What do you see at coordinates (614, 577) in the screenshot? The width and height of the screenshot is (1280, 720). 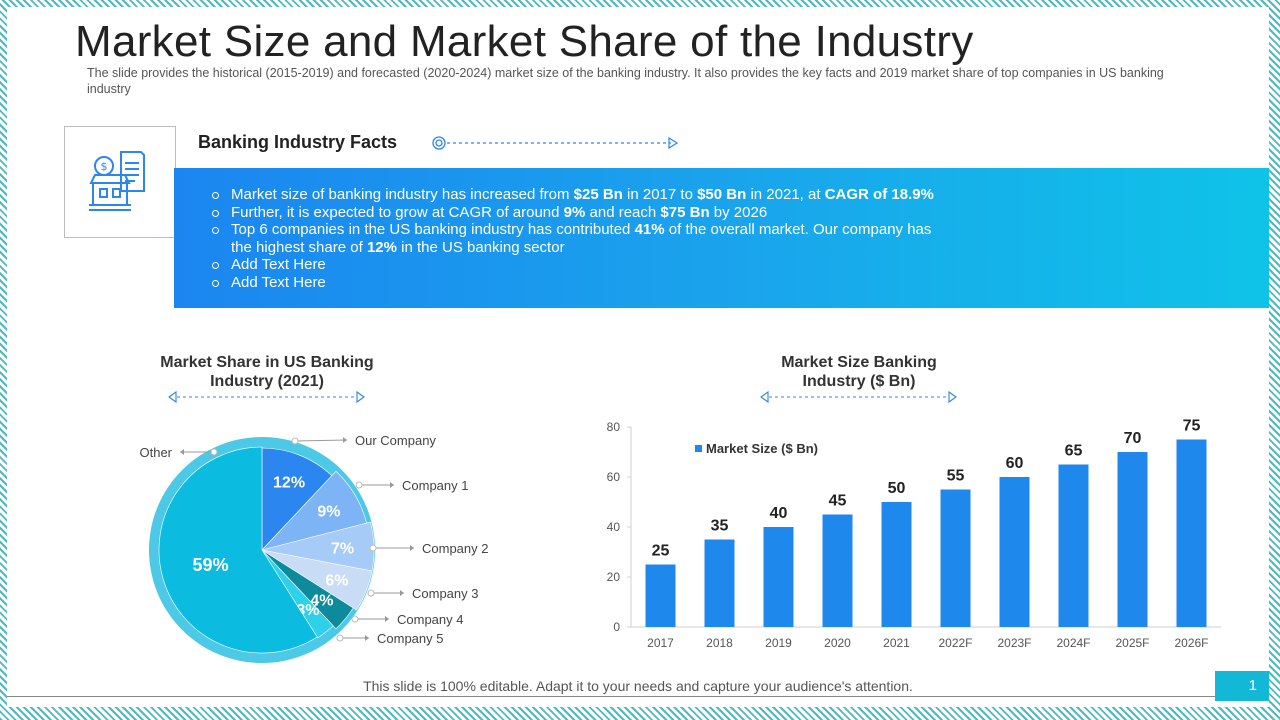 I see `y-tick-label: 20` at bounding box center [614, 577].